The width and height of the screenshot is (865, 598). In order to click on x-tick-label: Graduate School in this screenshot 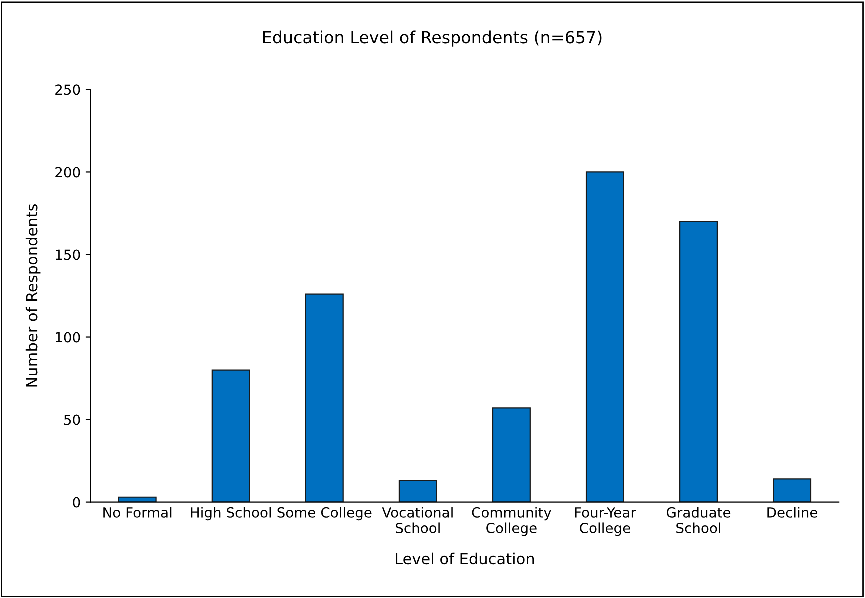, I will do `click(698, 520)`.